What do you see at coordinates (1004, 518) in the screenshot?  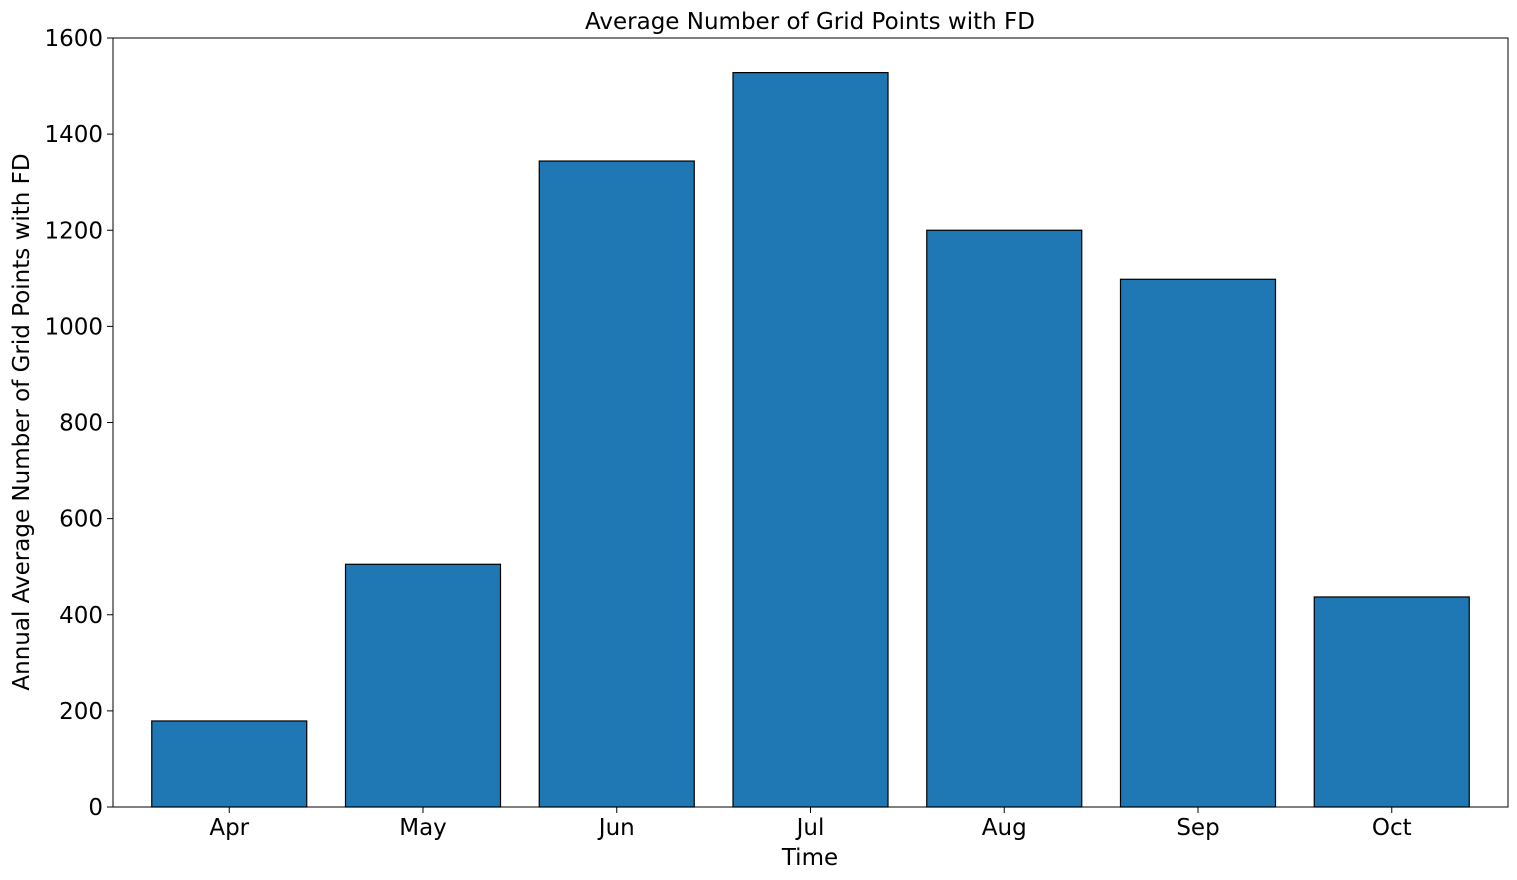 I see `bar-aug` at bounding box center [1004, 518].